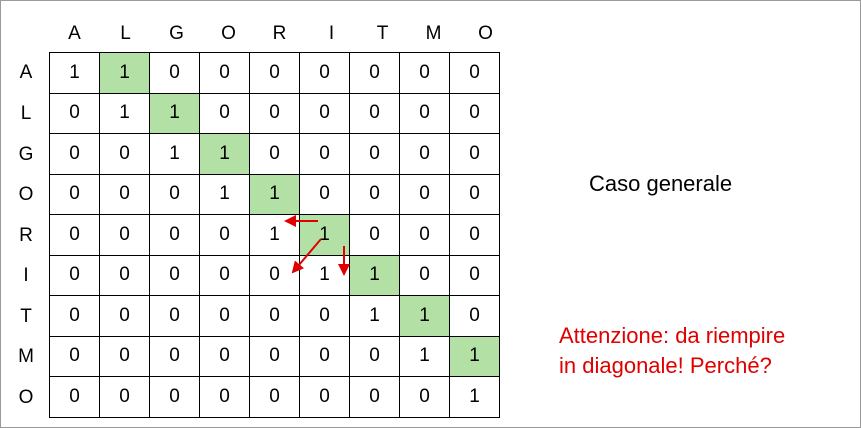 This screenshot has height=428, width=861. I want to click on note-line: in diagonale! Perché?, so click(665, 365).